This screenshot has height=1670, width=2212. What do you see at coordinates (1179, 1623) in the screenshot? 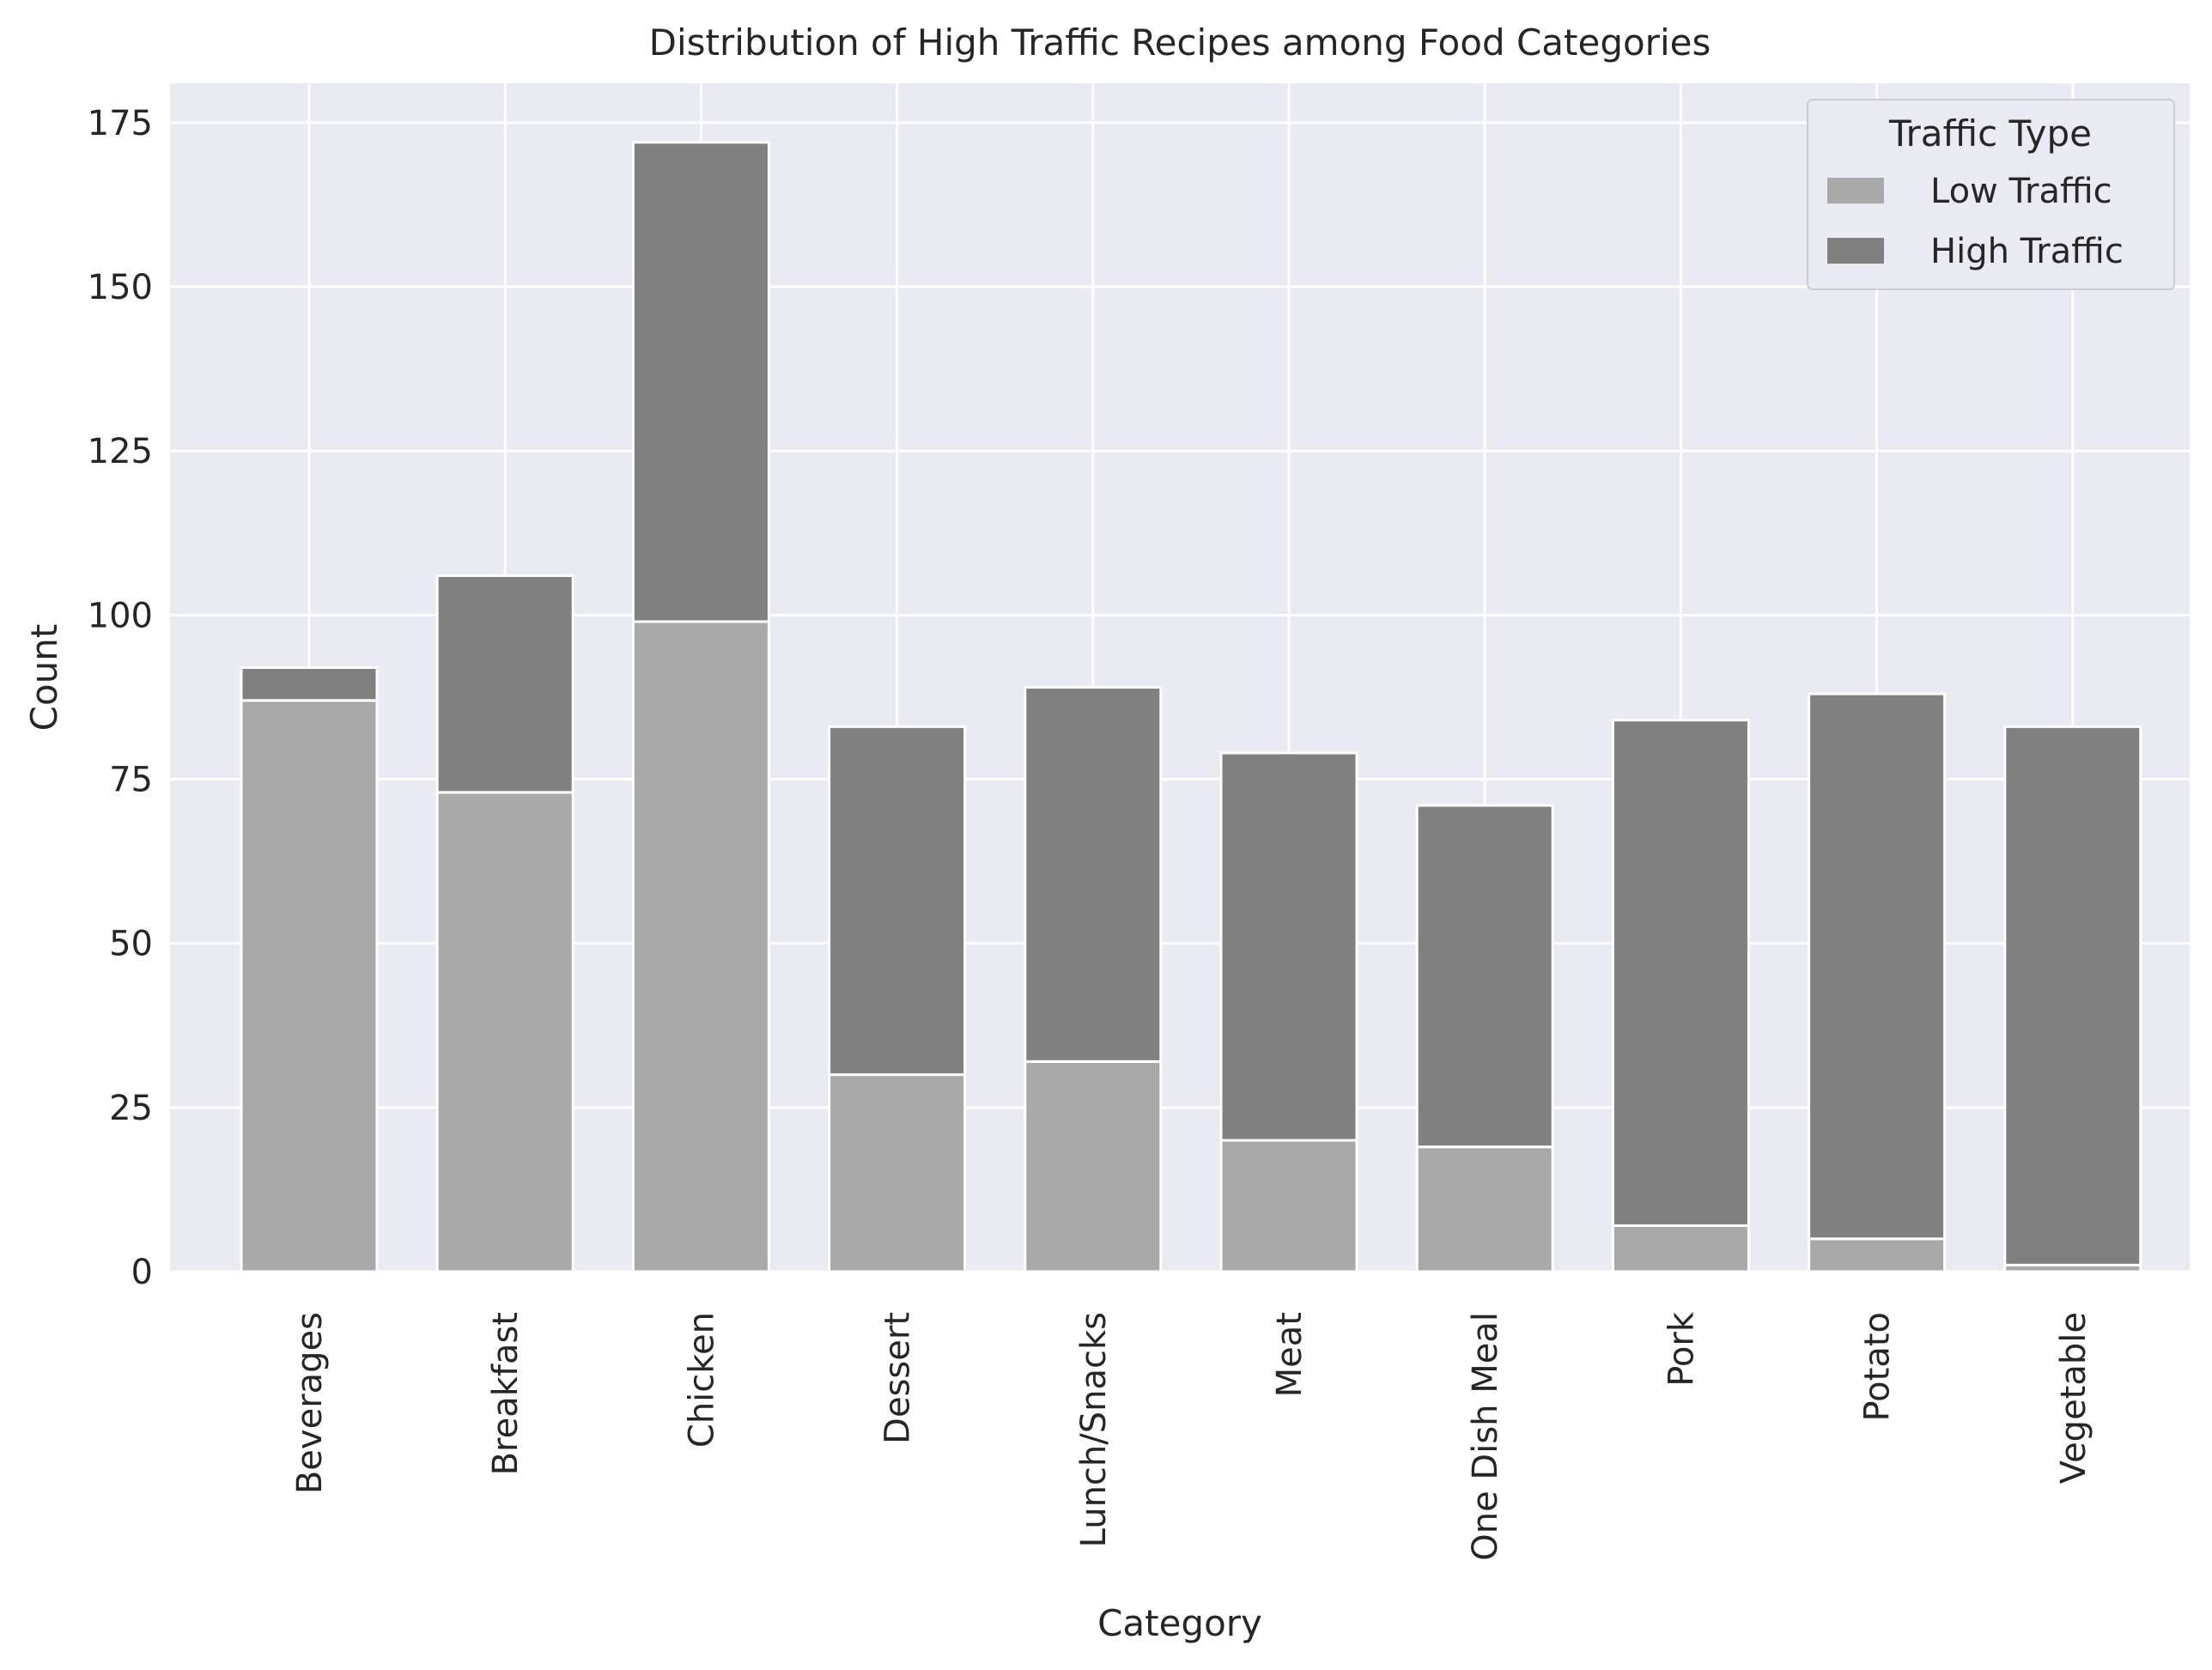
I see `x-axis-label: Category` at bounding box center [1179, 1623].